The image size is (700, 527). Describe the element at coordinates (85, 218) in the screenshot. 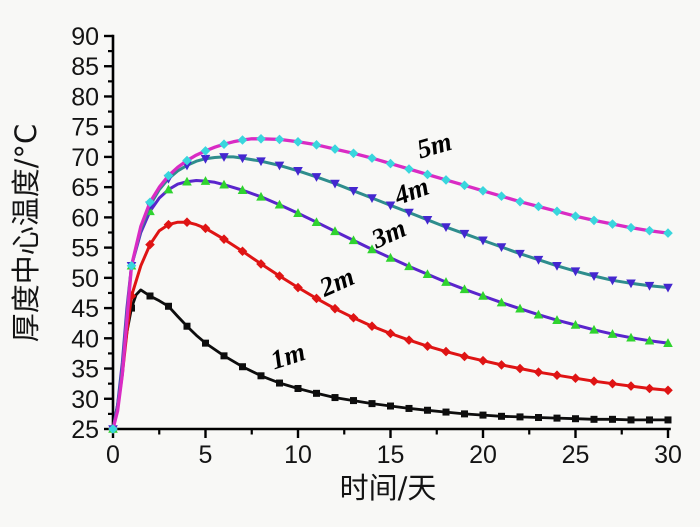

I see `y-tick-label: 60` at that location.